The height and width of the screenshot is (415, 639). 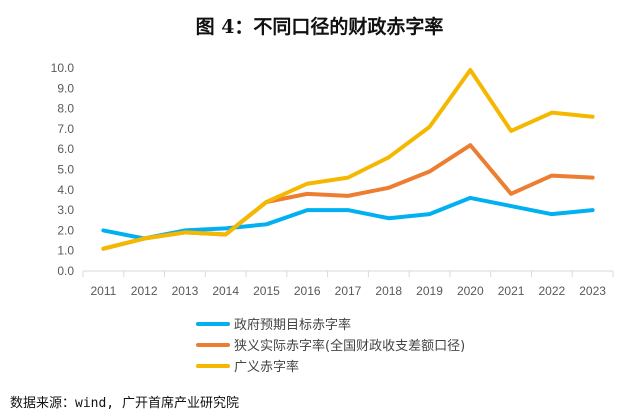 I want to click on y-tick-label: 7.0, so click(x=65, y=129).